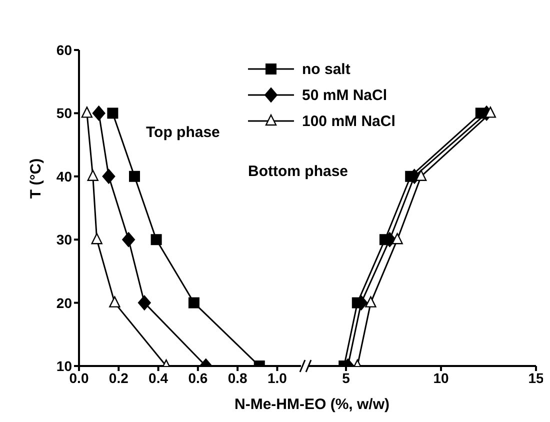  Describe the element at coordinates (183, 132) in the screenshot. I see `annotation: Top phase` at that location.